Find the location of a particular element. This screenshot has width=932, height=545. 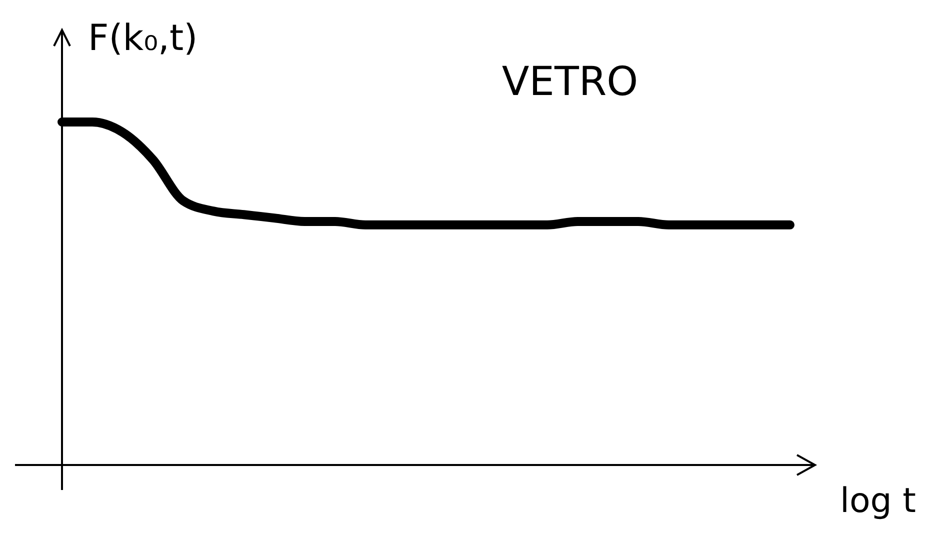

y-axis-title: F(k₀,t) is located at coordinates (143, 38).